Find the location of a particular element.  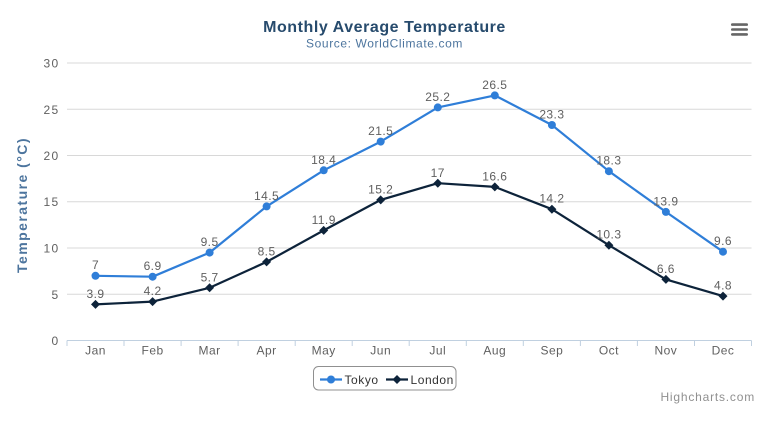

svg-text: 4.8 is located at coordinates (723, 286).